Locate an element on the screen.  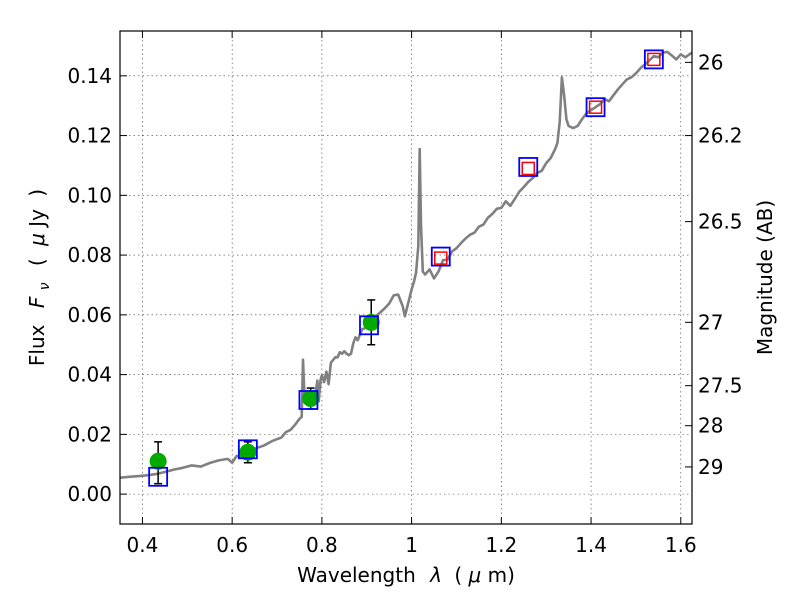
x-tick-label: 1 is located at coordinates (411, 545).